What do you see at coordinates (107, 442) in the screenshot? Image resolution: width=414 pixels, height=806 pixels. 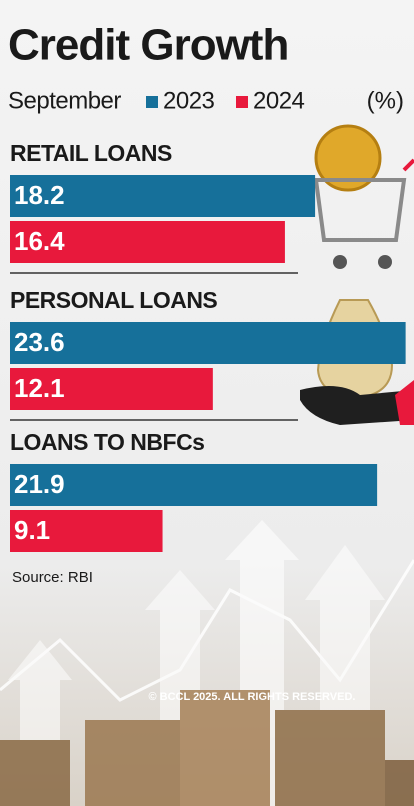 I see `category-label: LOANS TO NBFCs` at bounding box center [107, 442].